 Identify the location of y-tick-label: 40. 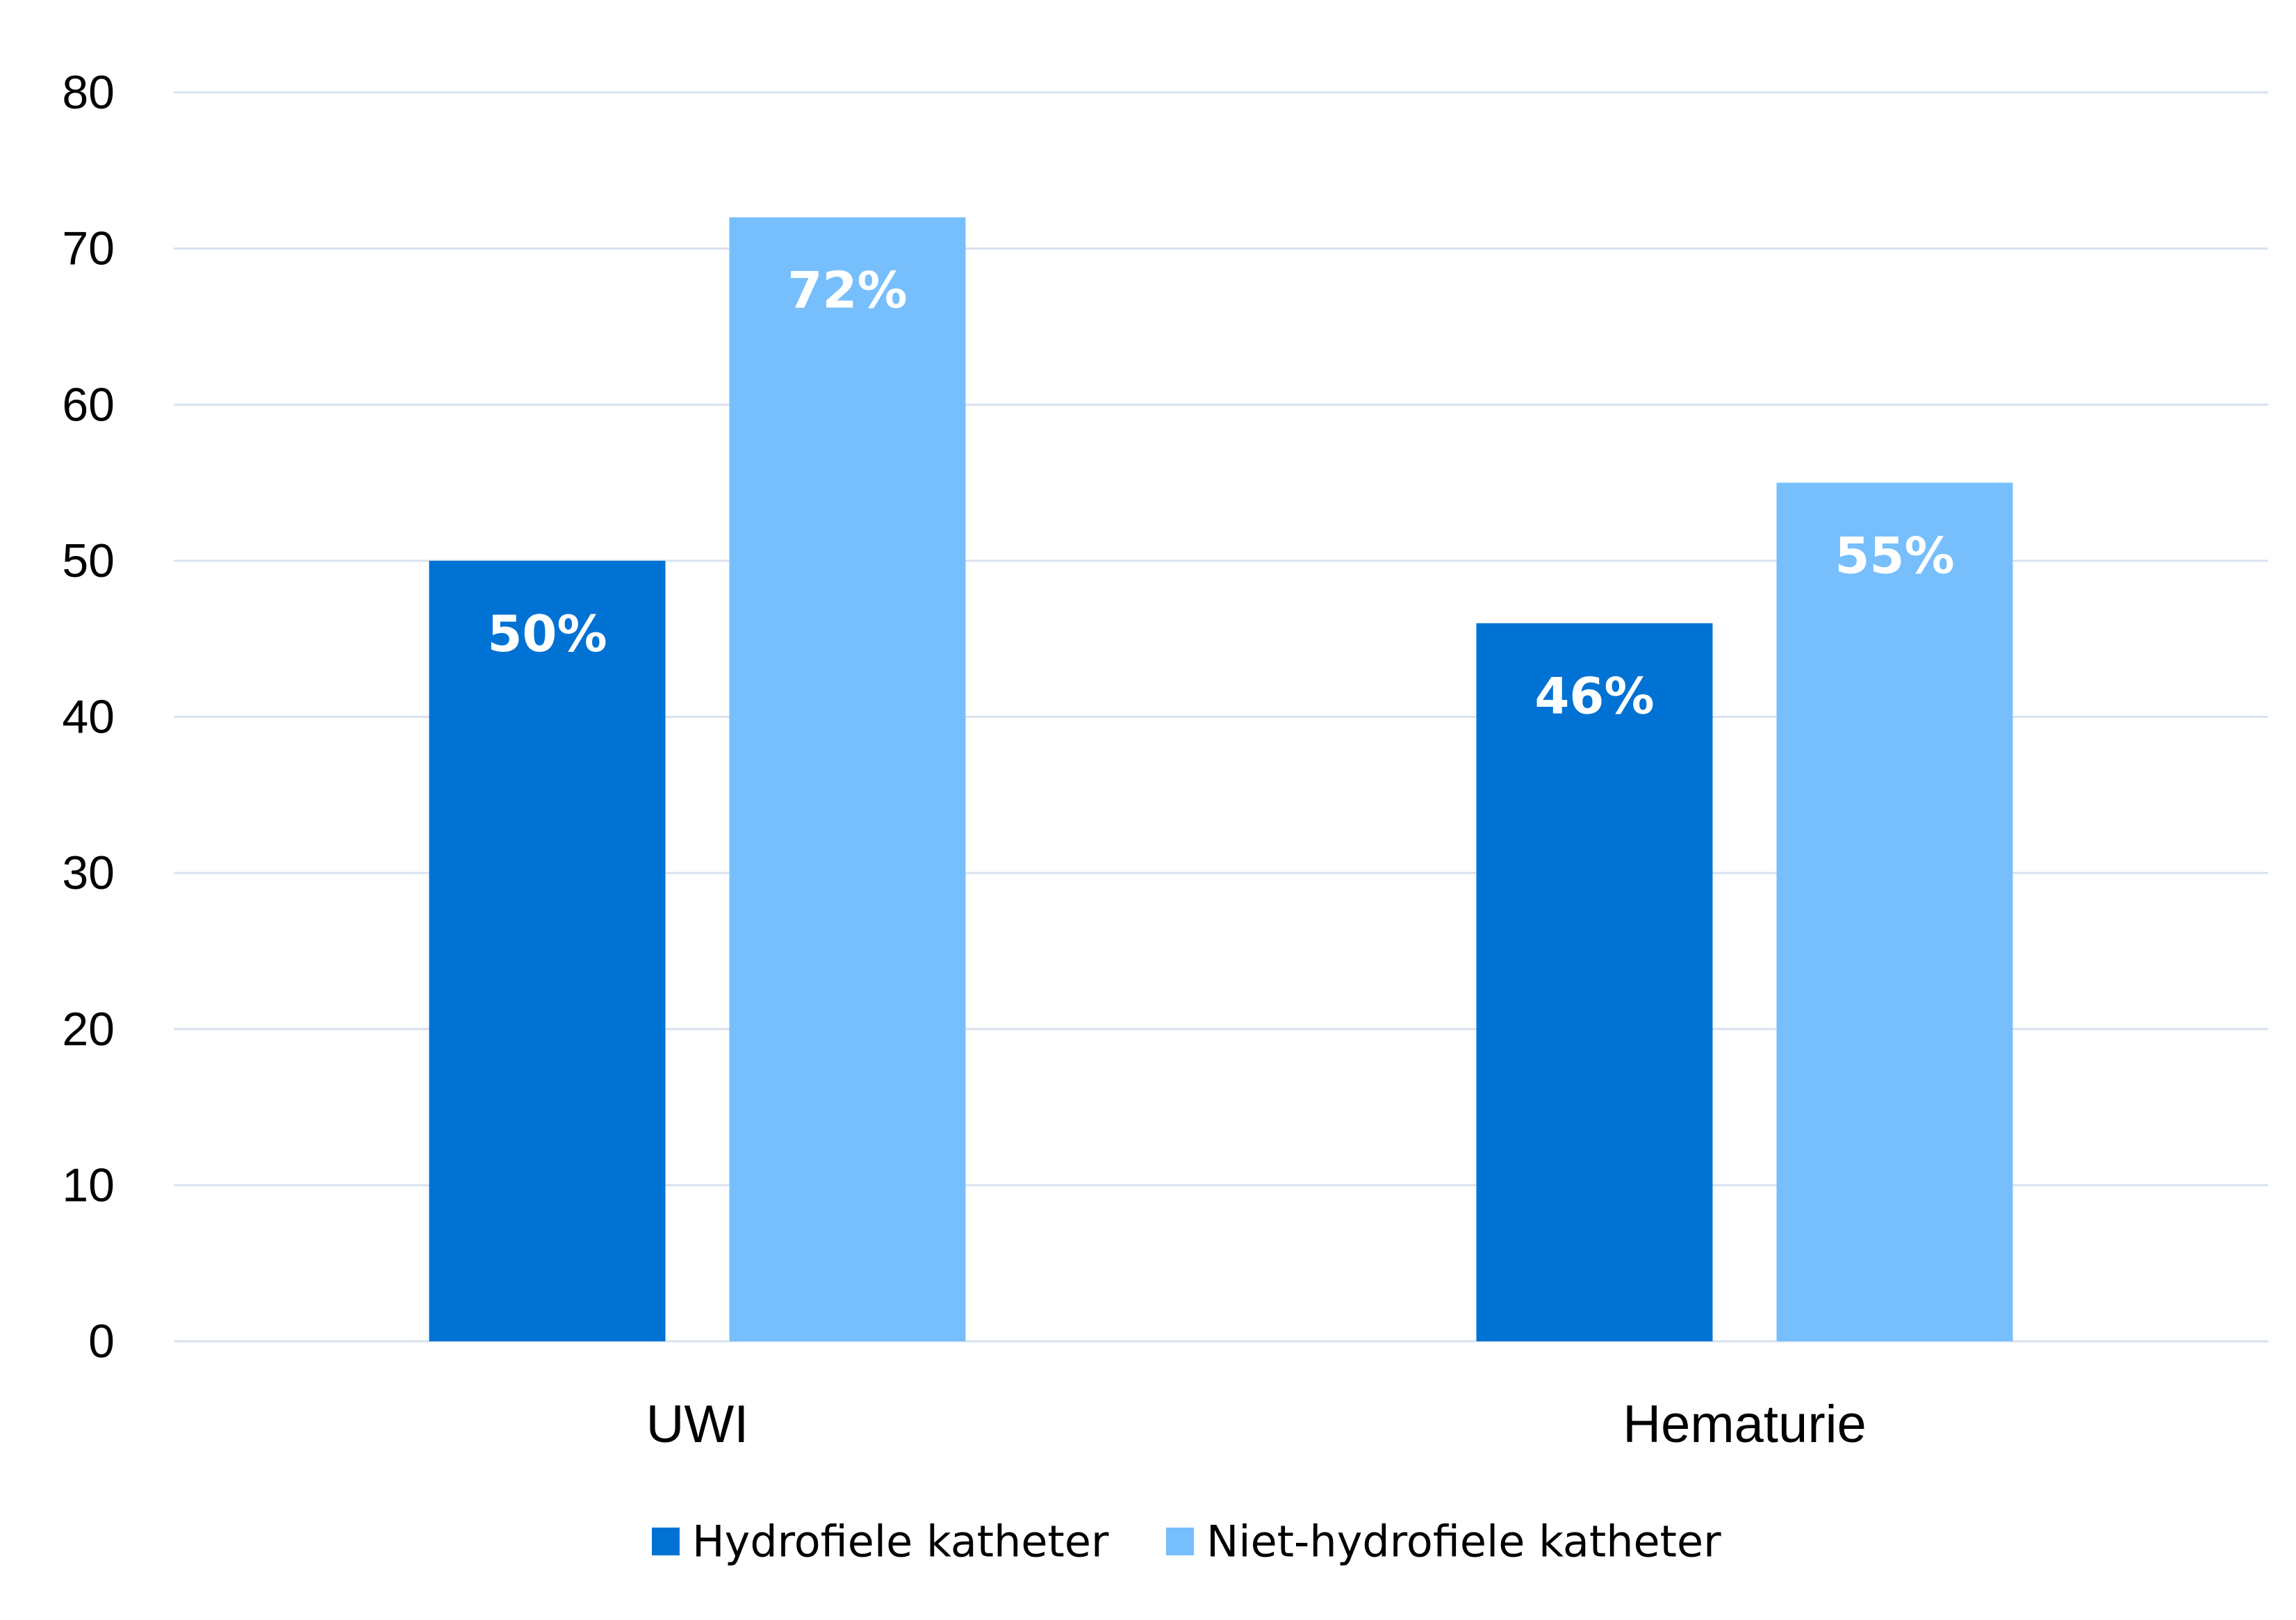
(88, 718).